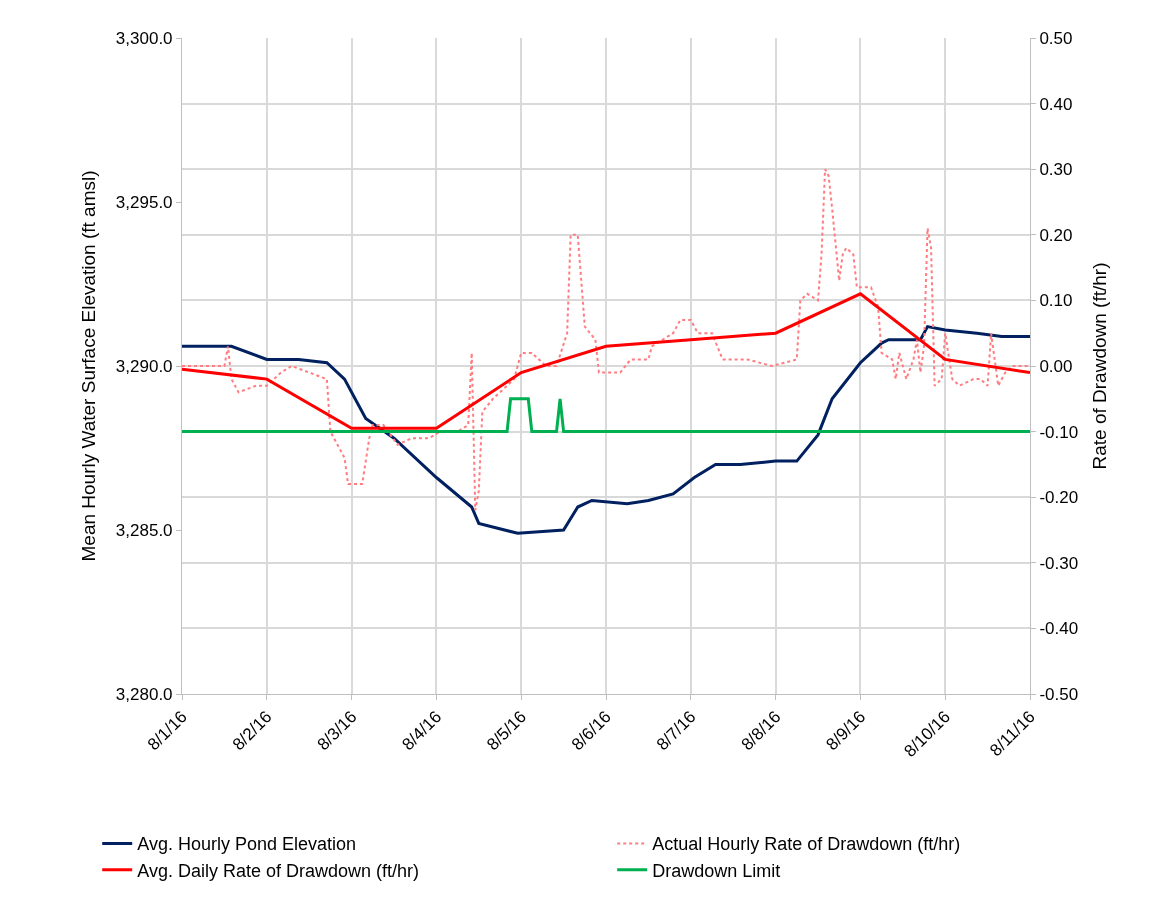 The height and width of the screenshot is (900, 1175). Describe the element at coordinates (1099, 366) in the screenshot. I see `y2-axis-title: Rate of Drawdown (ft/hr)` at that location.